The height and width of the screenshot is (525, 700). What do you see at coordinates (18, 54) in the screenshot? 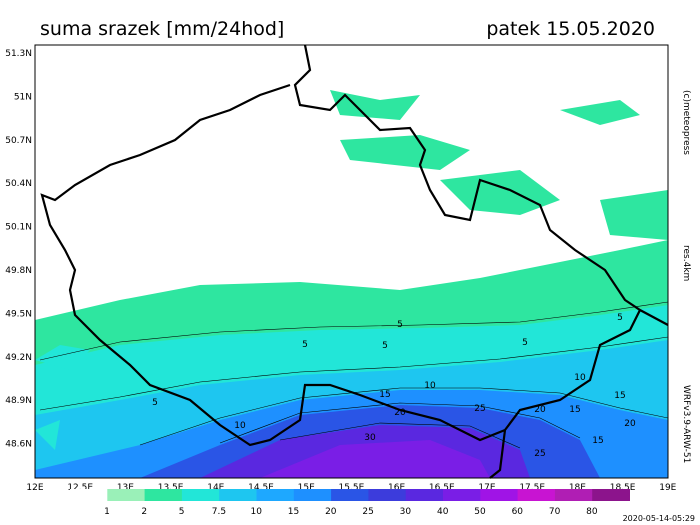
I see `lat-label: 51.3N` at bounding box center [18, 54].